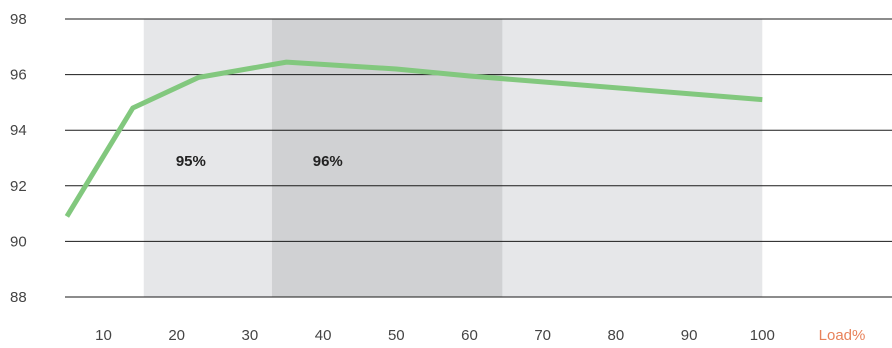 The height and width of the screenshot is (348, 892). Describe the element at coordinates (396, 335) in the screenshot. I see `x-tick-label: 50` at that location.